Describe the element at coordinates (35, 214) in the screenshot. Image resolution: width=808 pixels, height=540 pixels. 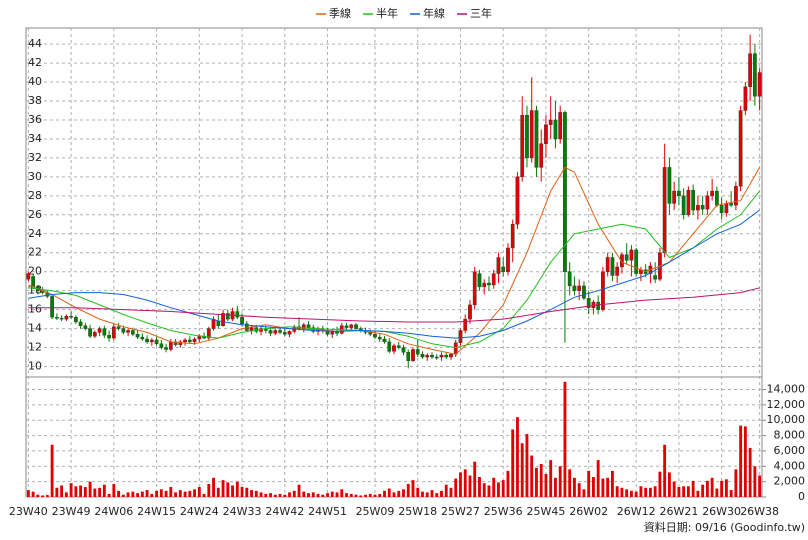
I see `y-tick-label: 26` at that location.